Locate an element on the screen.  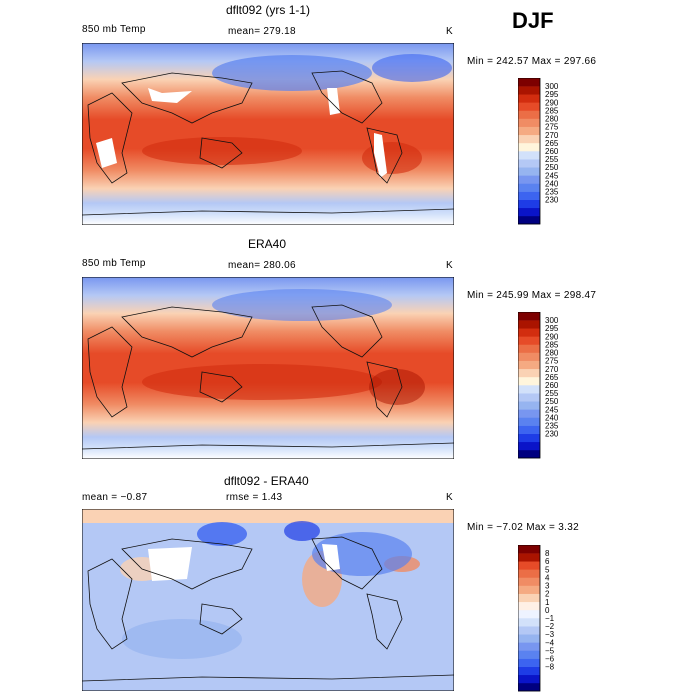
colorbar-tick-label: −1 is located at coordinates (550, 618).